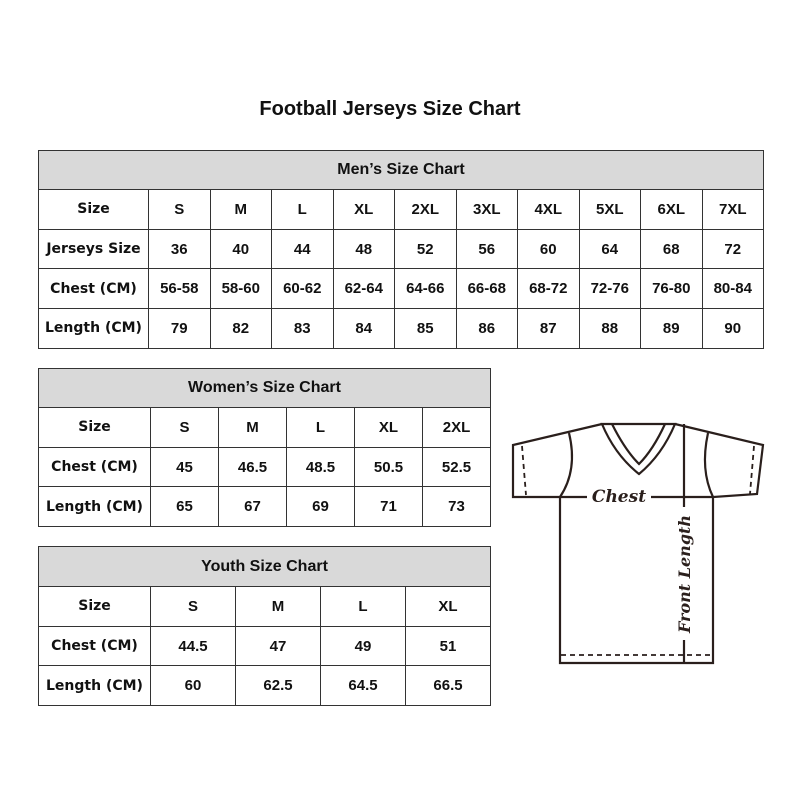 This screenshot has height=800, width=800. Describe the element at coordinates (93, 249) in the screenshot. I see `row-label: Jerseys Size` at that location.